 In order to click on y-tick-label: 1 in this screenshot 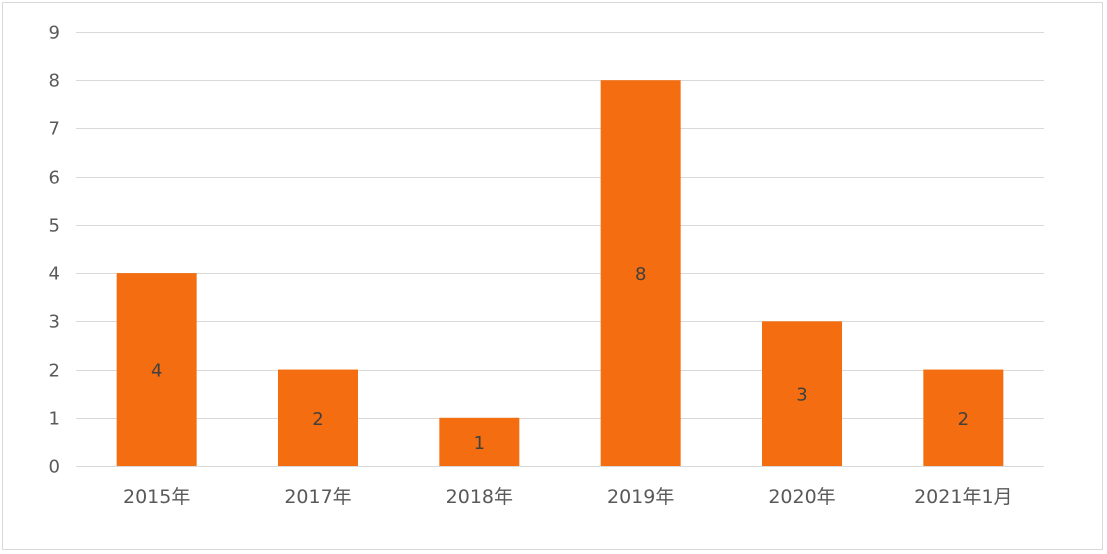, I will do `click(54, 419)`.